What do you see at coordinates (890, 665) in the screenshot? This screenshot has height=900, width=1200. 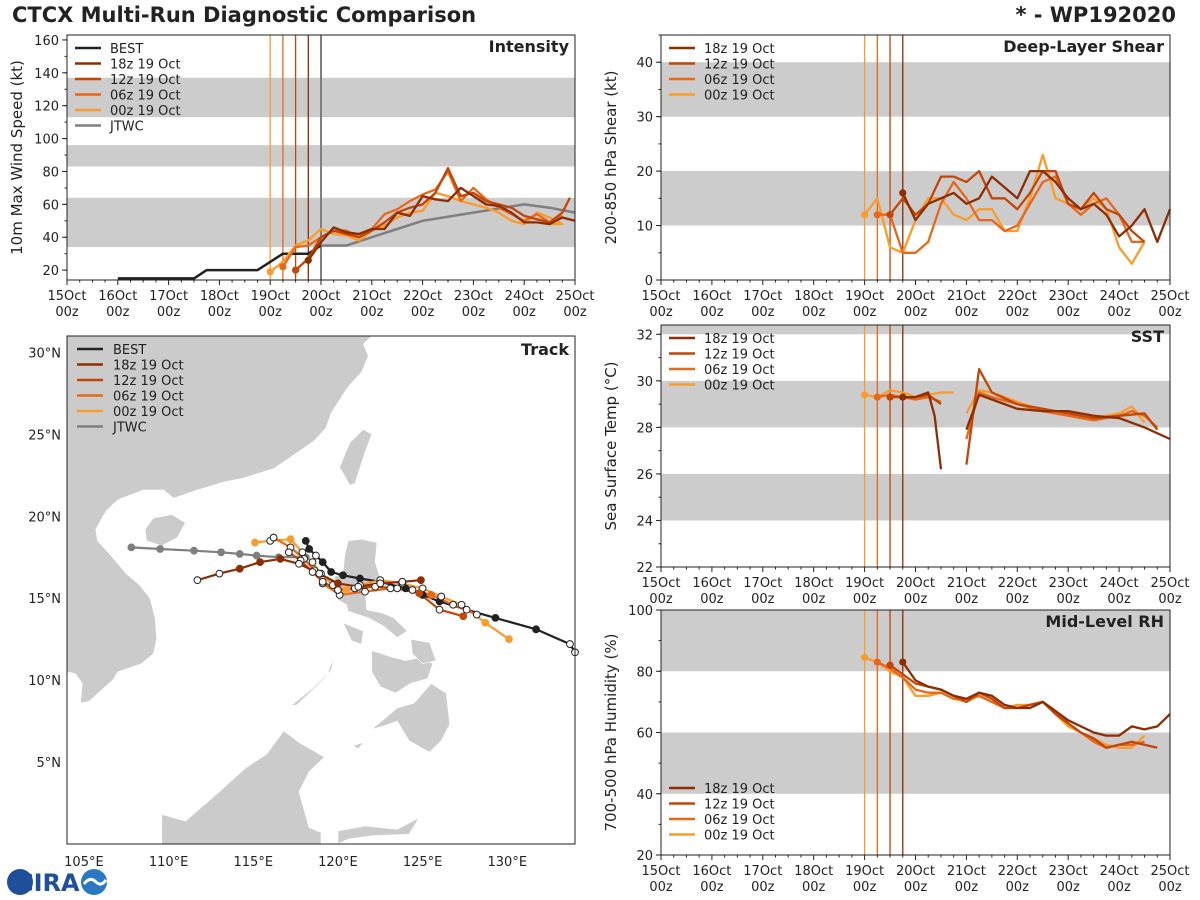 I see `series-start-marker-r12` at bounding box center [890, 665].